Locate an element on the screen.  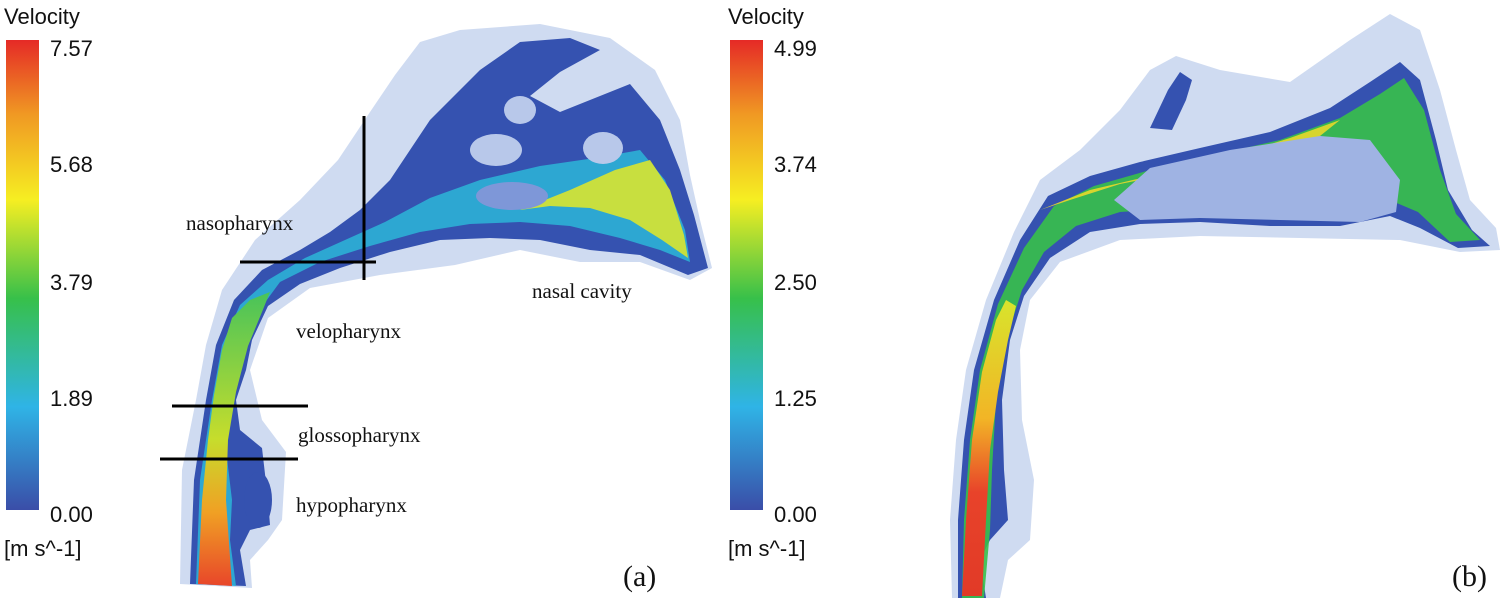
label-velopharynx: velopharynx is located at coordinates (348, 331).